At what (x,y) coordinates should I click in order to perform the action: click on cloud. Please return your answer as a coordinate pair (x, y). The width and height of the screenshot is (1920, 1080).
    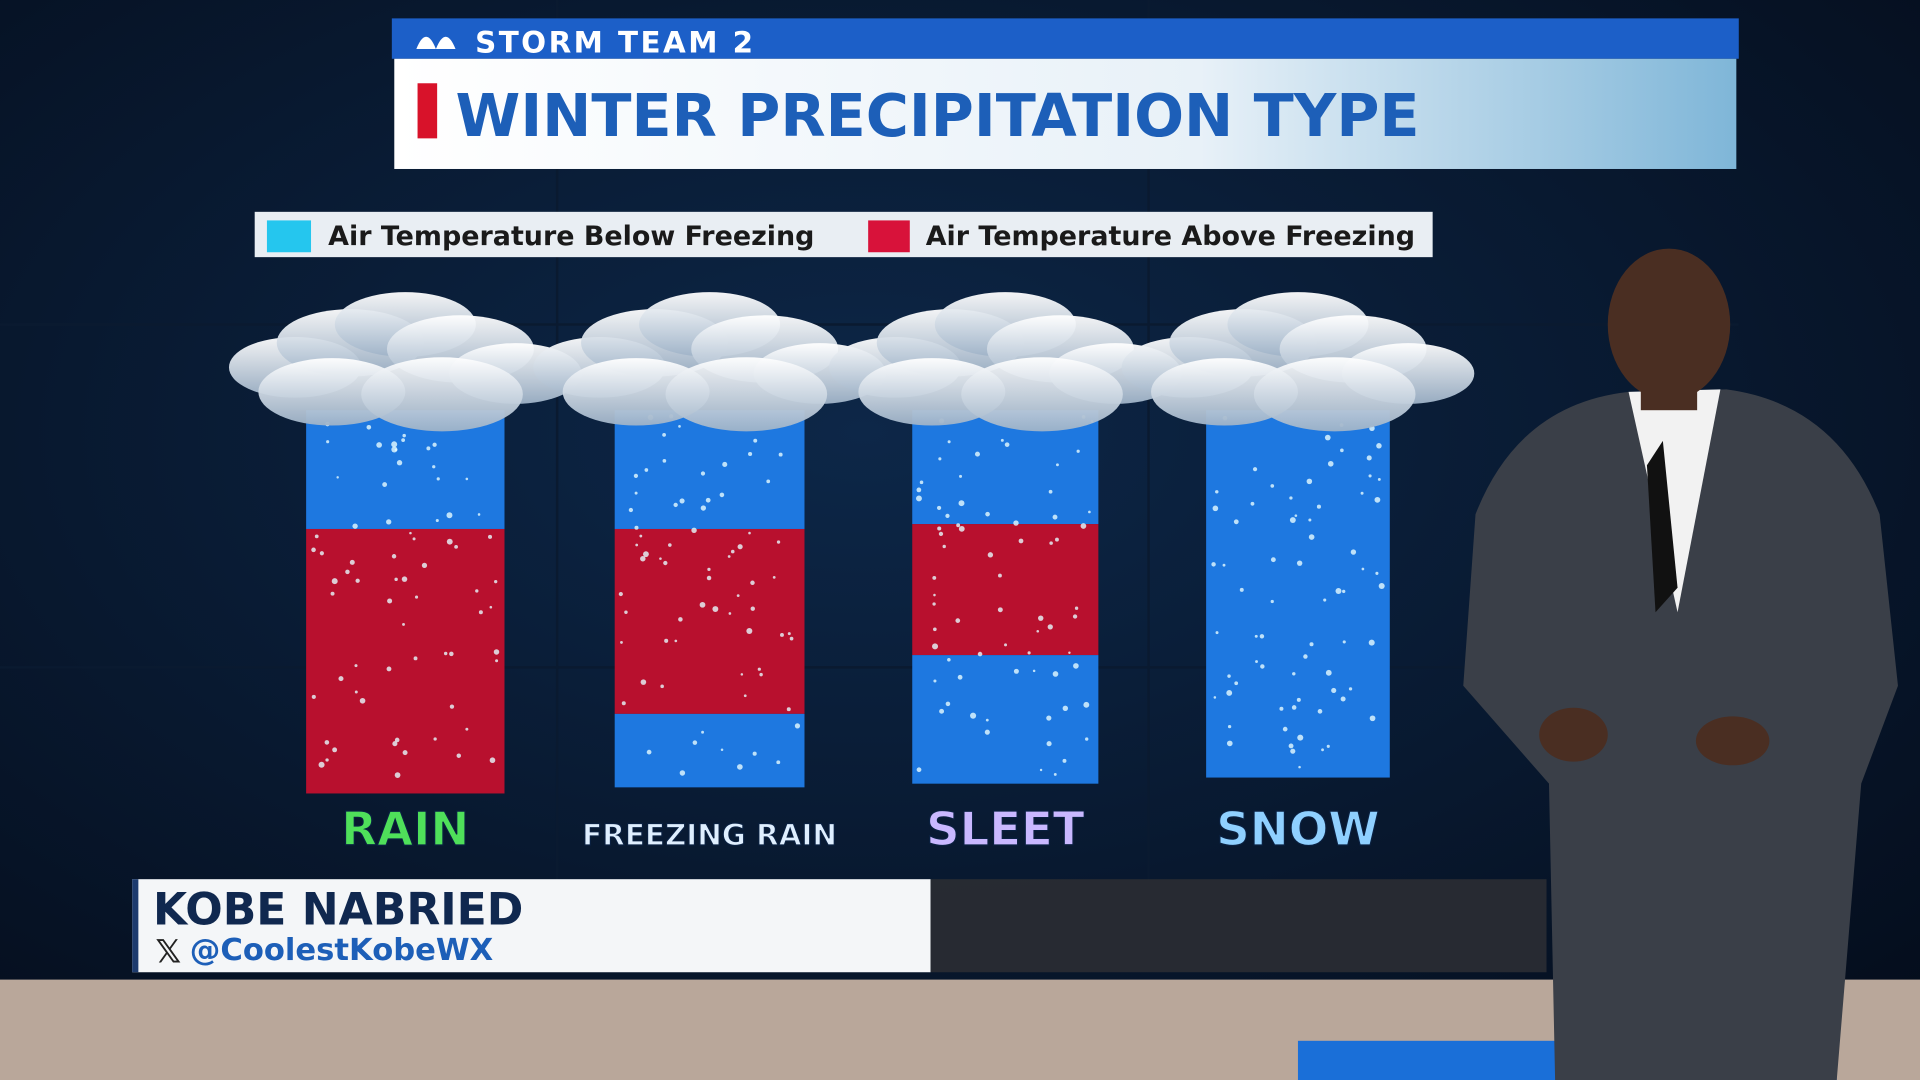
    Looking at the image, I should click on (442, 394).